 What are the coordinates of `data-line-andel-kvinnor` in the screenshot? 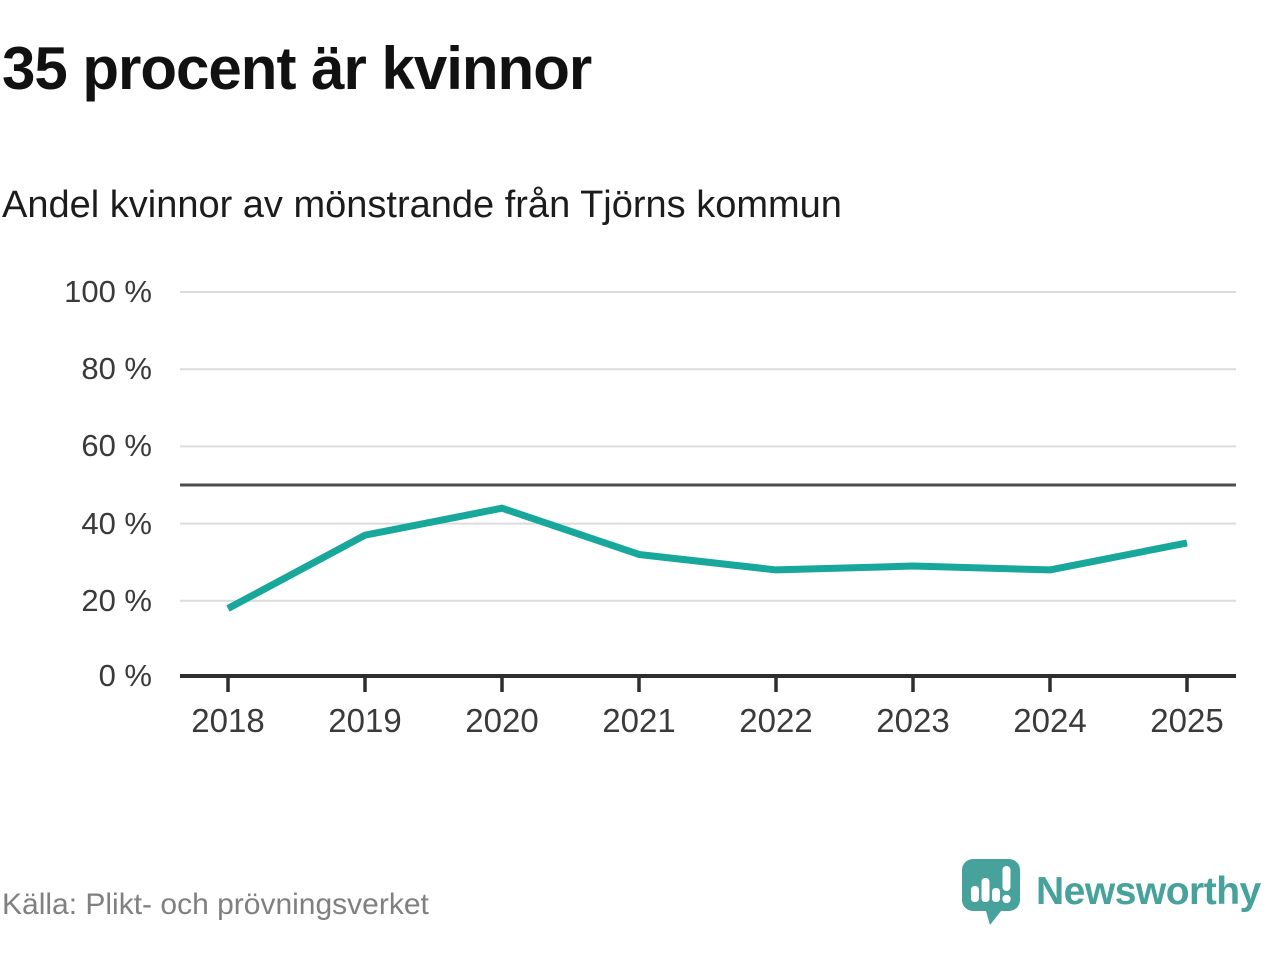 It's located at (707, 558).